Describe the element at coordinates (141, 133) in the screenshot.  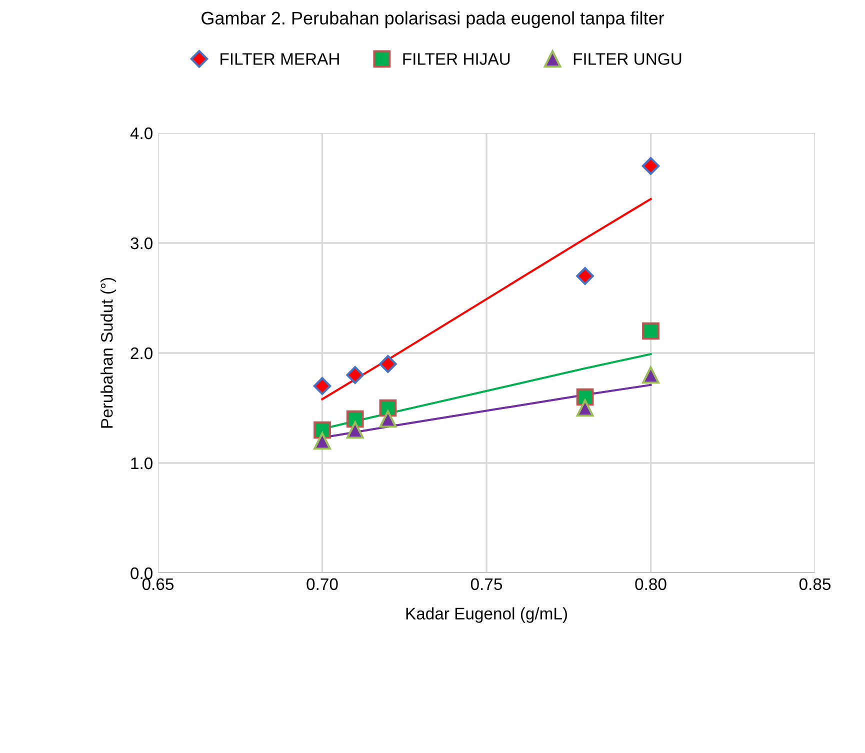
I see `y-tick-label: 4.0` at that location.